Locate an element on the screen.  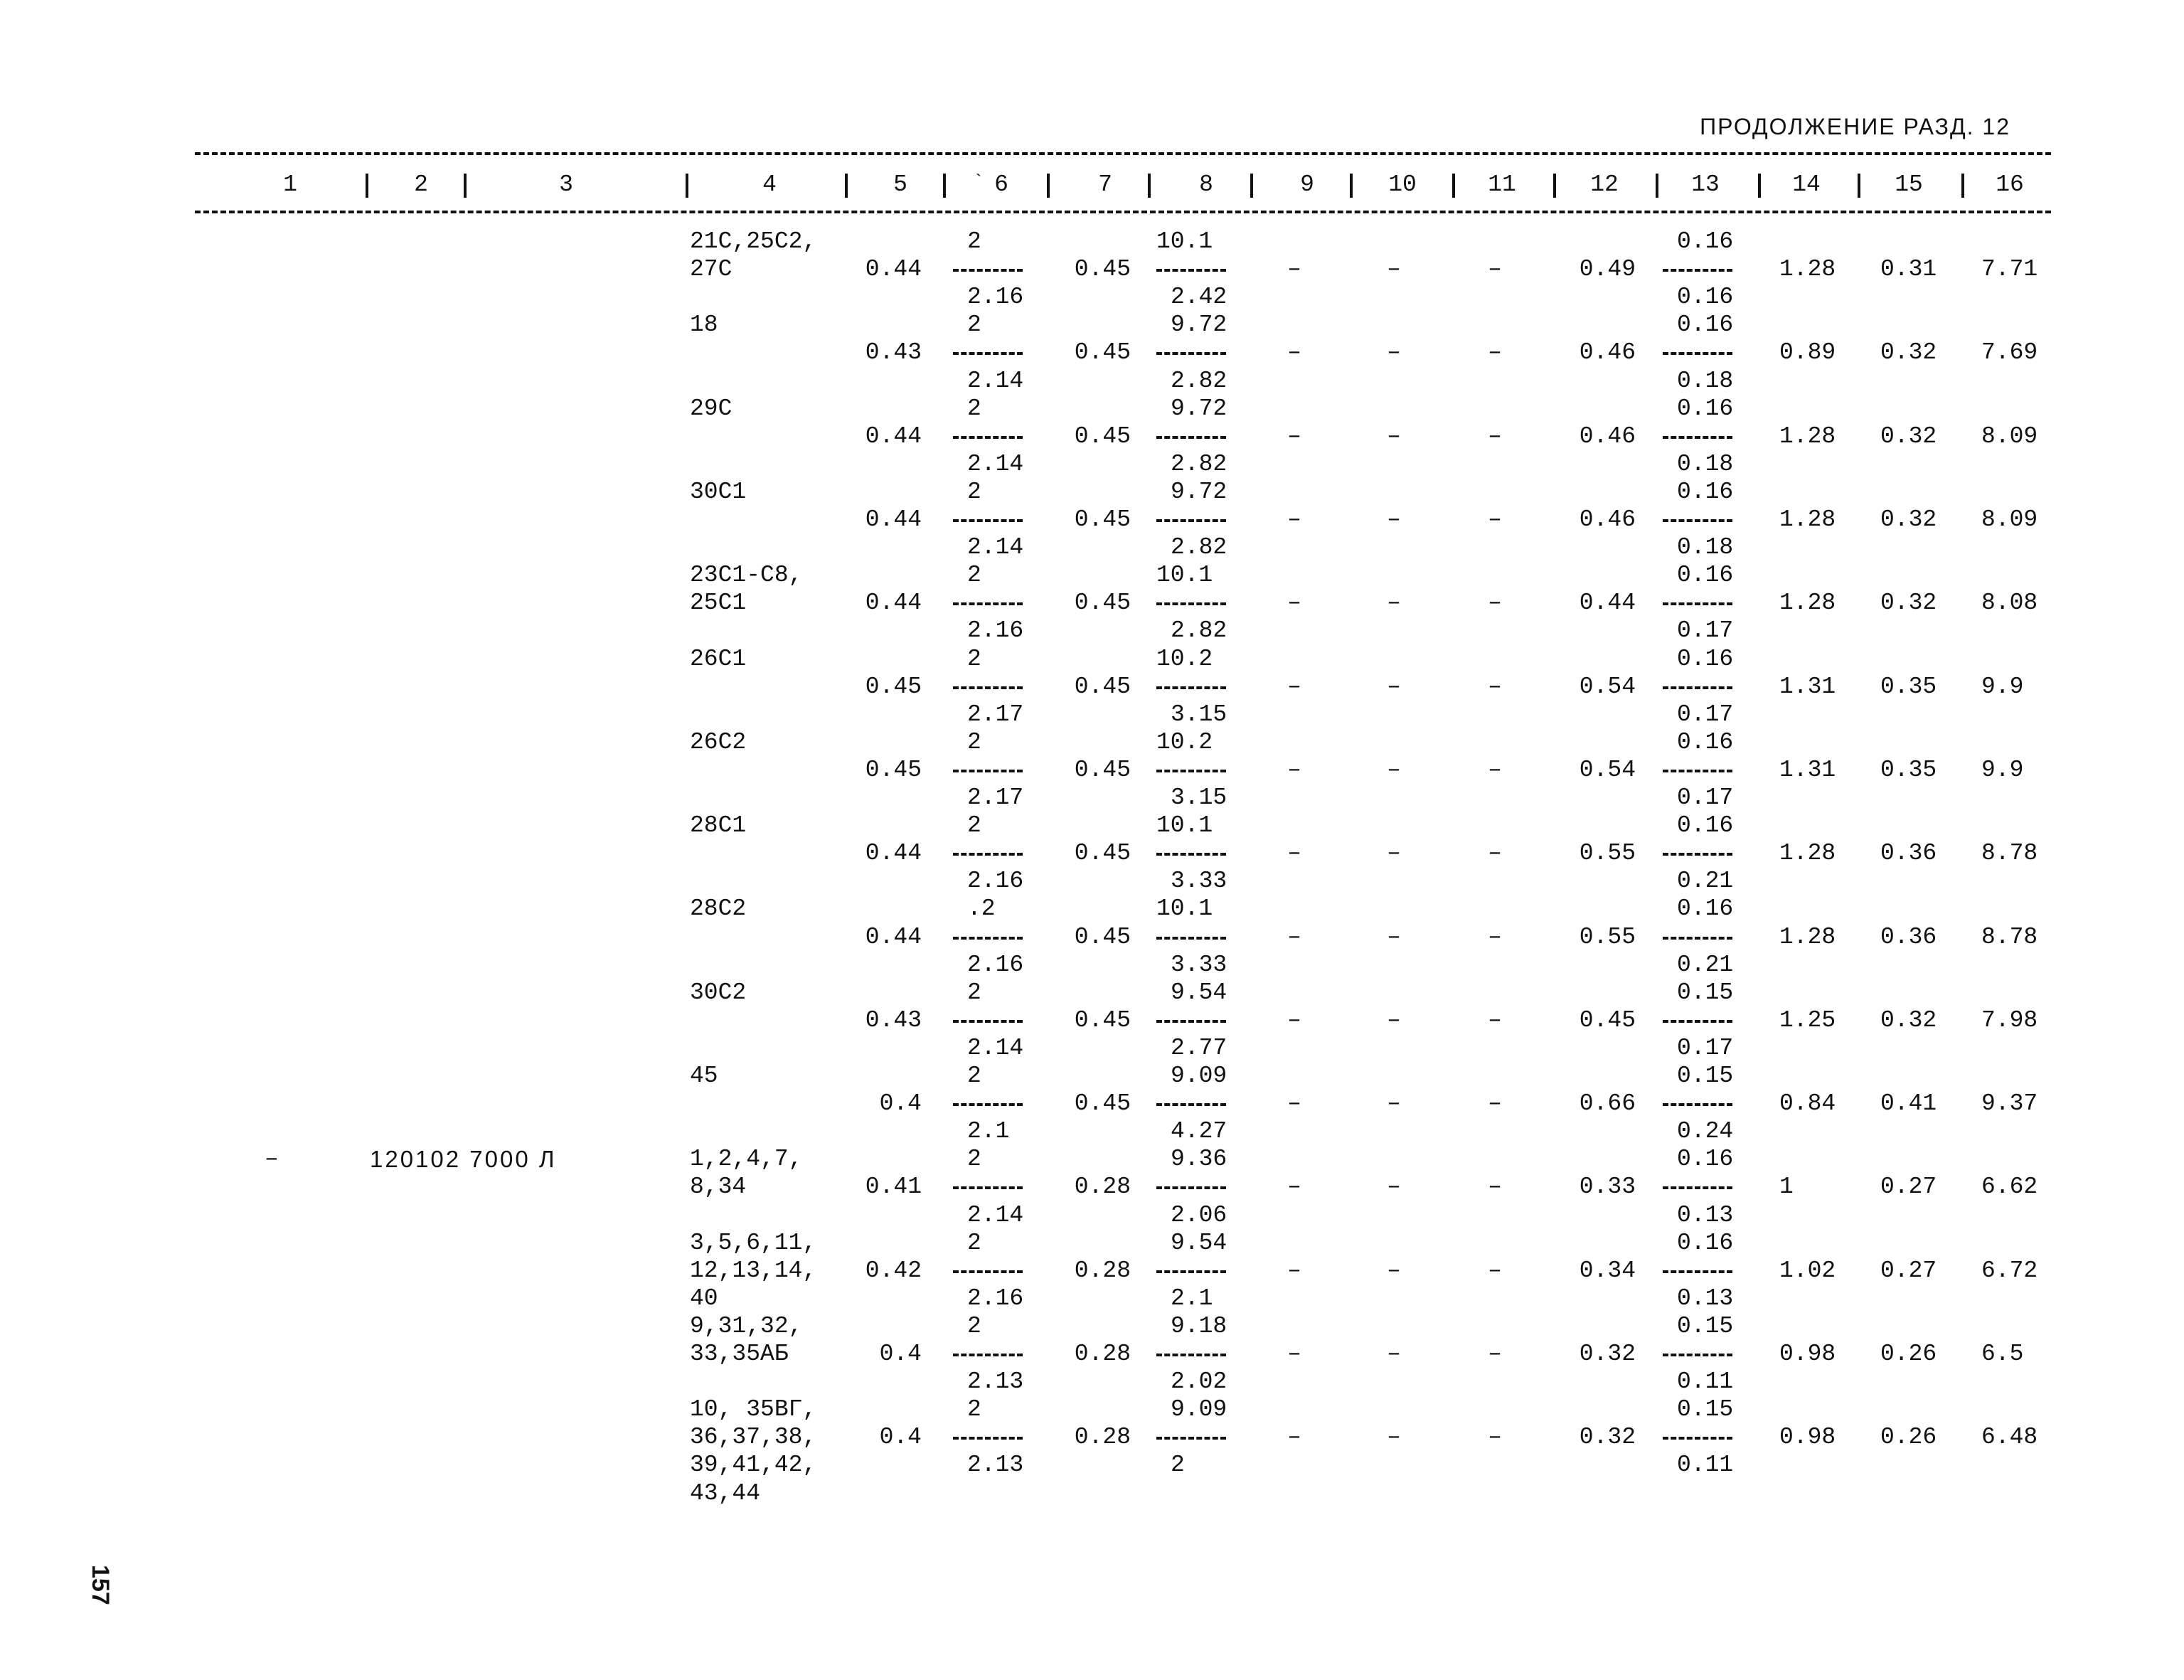
c8-denominator: 2.82 is located at coordinates (1199, 630).